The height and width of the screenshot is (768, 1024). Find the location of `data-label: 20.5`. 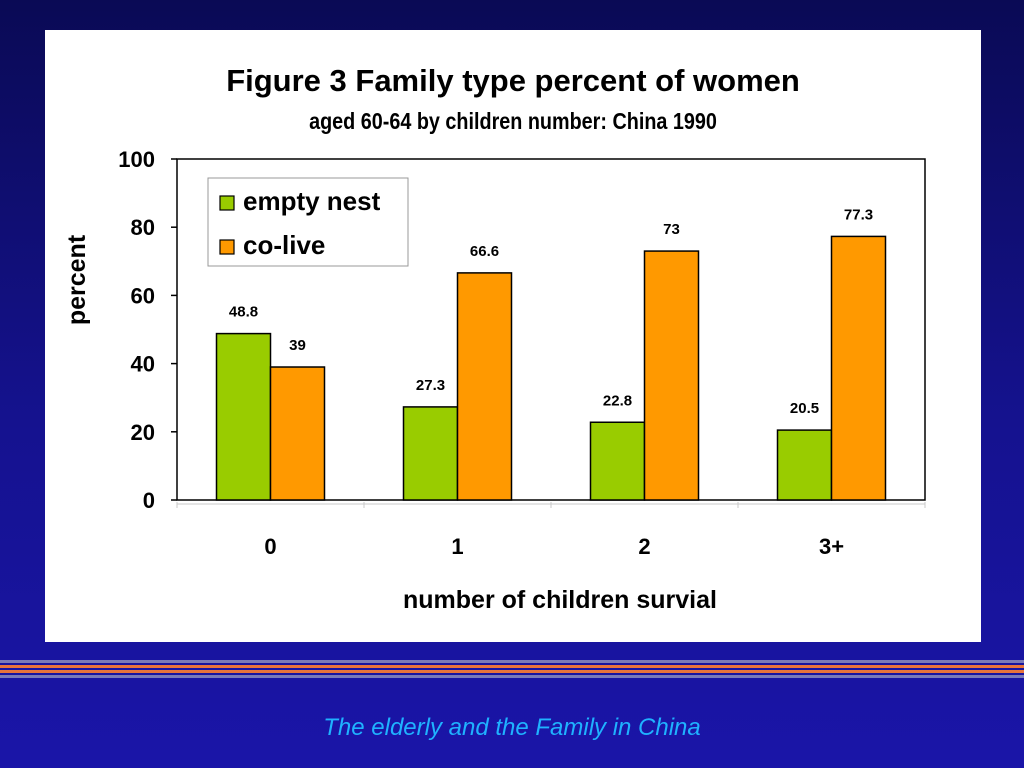

data-label: 20.5 is located at coordinates (804, 408).